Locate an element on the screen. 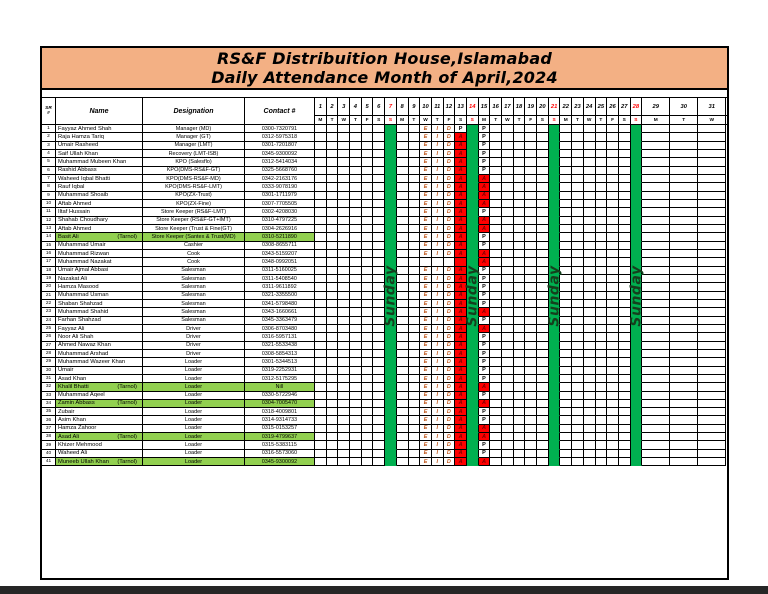 The width and height of the screenshot is (768, 594). sr-cell: 17 is located at coordinates (49, 262).